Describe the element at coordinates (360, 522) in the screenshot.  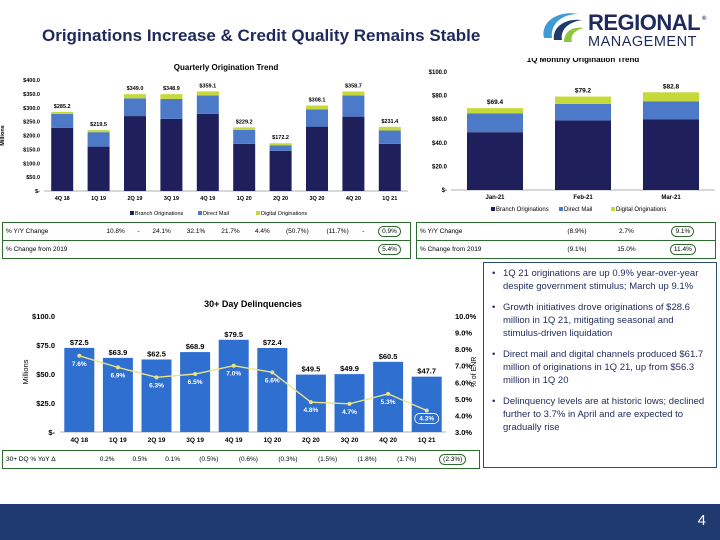
I see `footer-bar: 4` at that location.